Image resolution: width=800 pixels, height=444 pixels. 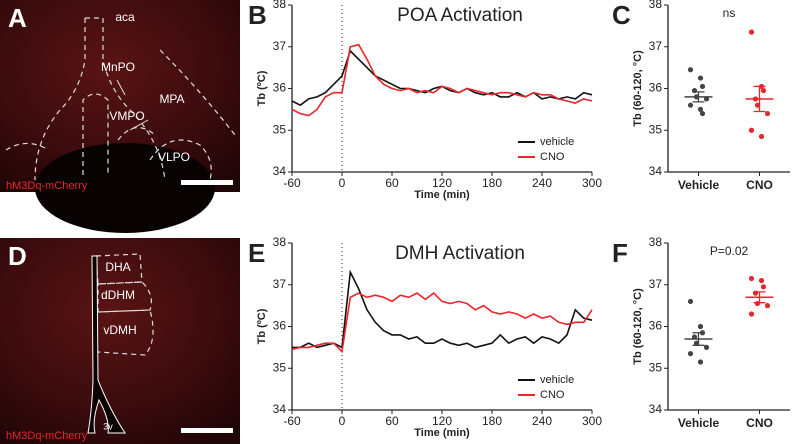 What do you see at coordinates (17, 256) in the screenshot?
I see `panel-letter: D` at bounding box center [17, 256].